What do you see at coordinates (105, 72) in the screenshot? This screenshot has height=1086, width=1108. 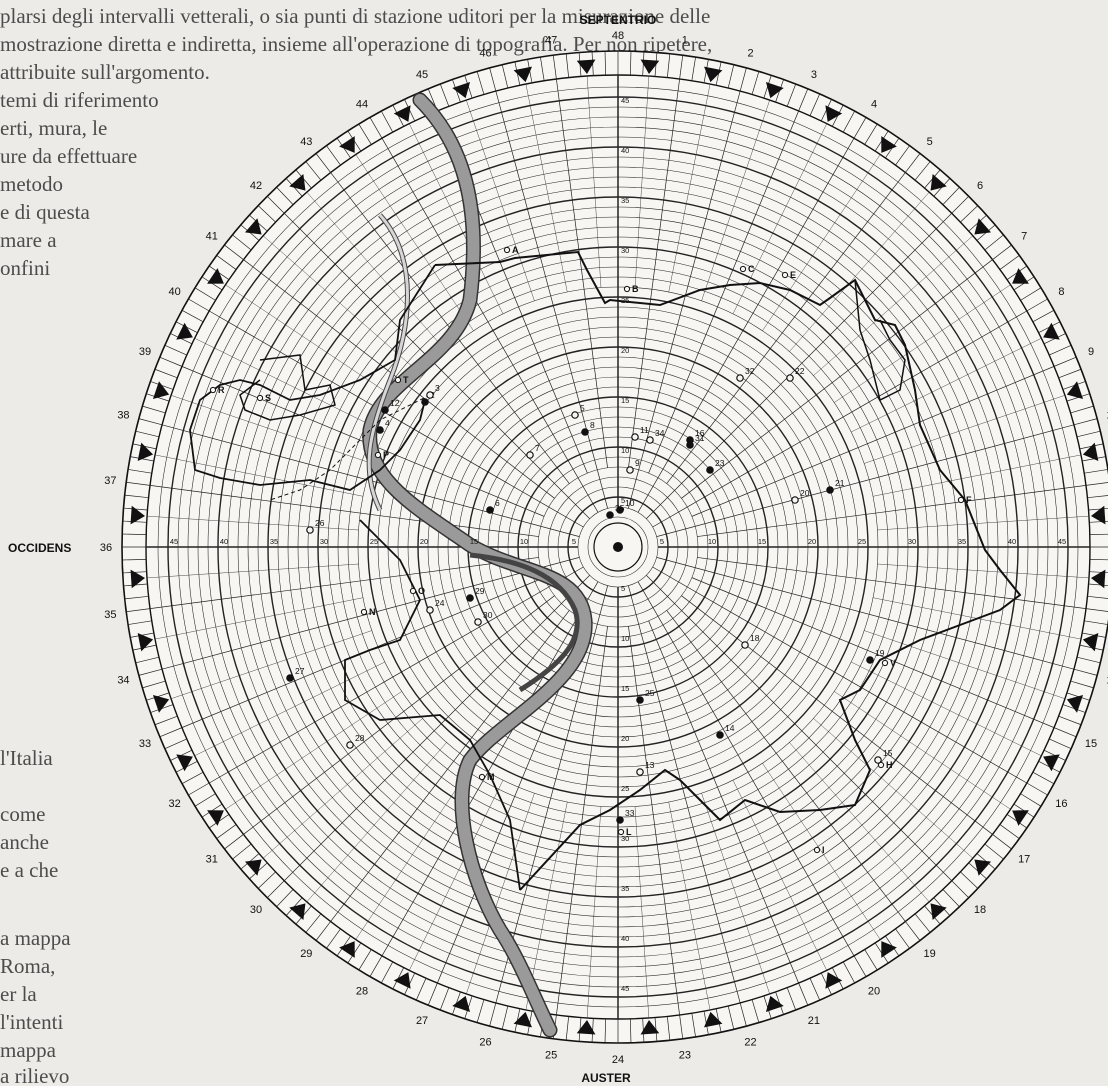 I see `bg-line-3: attribuite sull'argomento.` at bounding box center [105, 72].